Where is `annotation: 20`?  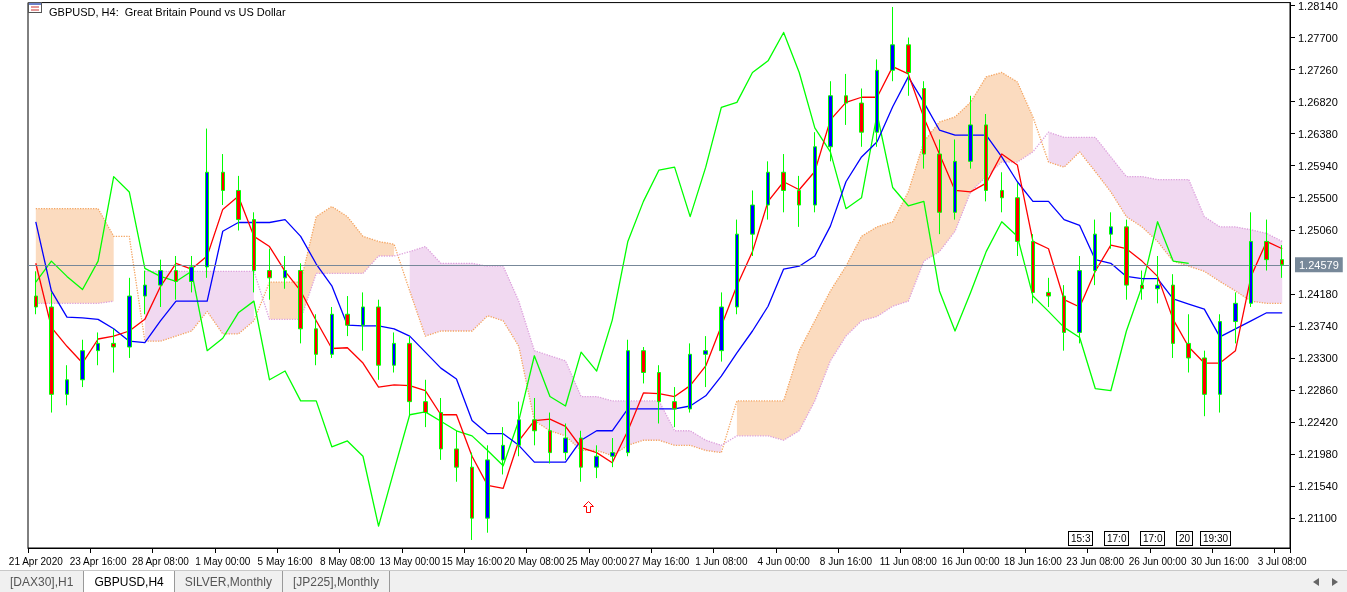 annotation: 20 is located at coordinates (1185, 538).